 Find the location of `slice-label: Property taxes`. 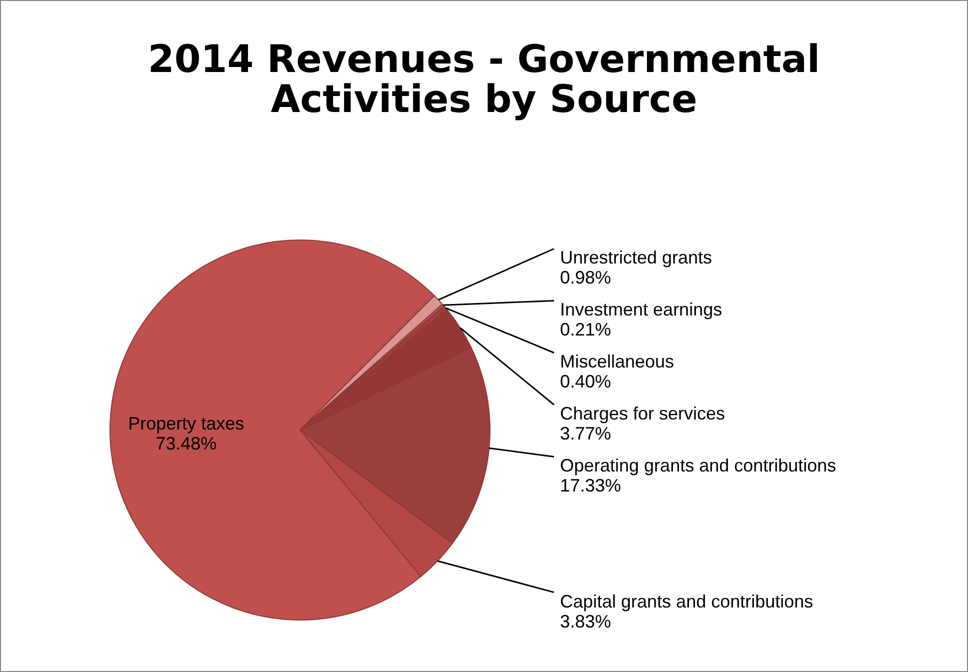

slice-label: Property taxes is located at coordinates (186, 424).